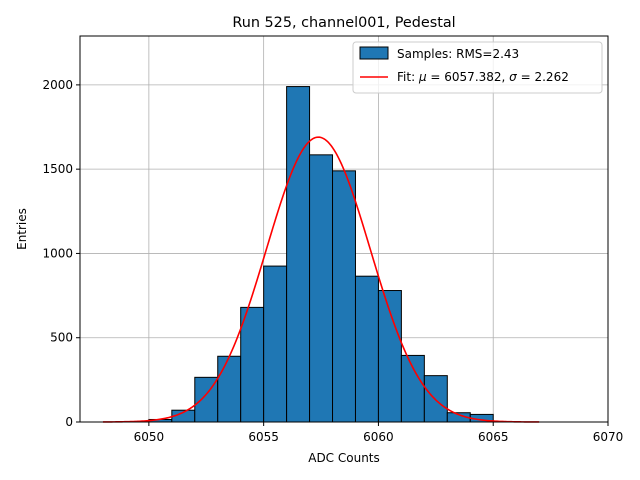 The height and width of the screenshot is (480, 640). I want to click on y-tick-label: 500, so click(61, 338).